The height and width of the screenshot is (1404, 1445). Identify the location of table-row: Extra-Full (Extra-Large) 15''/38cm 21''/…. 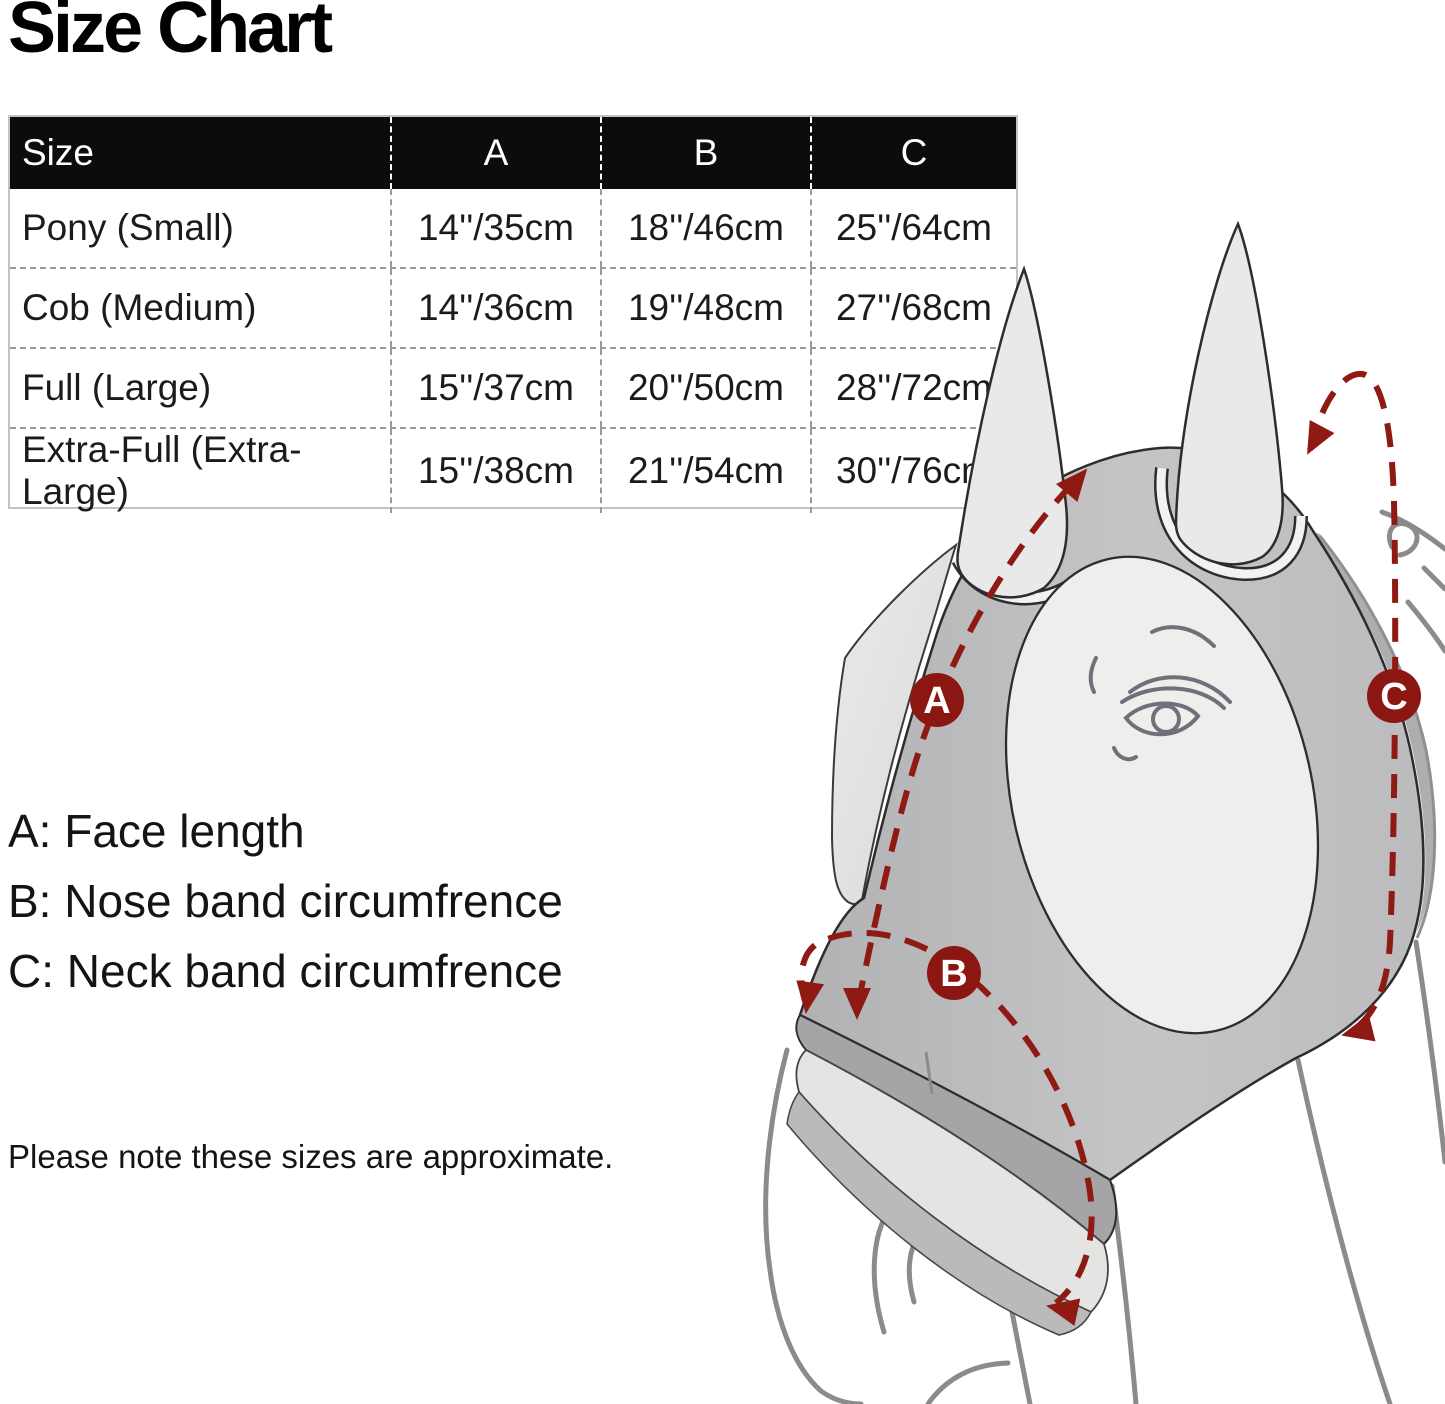
(513, 470).